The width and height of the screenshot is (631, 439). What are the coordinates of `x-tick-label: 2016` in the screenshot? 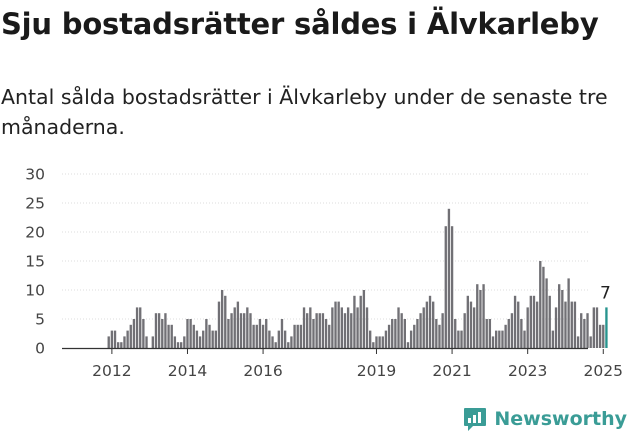 It's located at (262, 371).